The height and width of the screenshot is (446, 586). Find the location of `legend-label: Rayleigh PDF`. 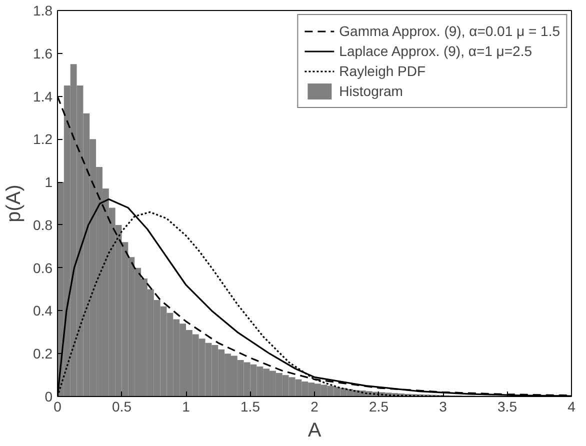

legend-label: Rayleigh PDF is located at coordinates (382, 71).